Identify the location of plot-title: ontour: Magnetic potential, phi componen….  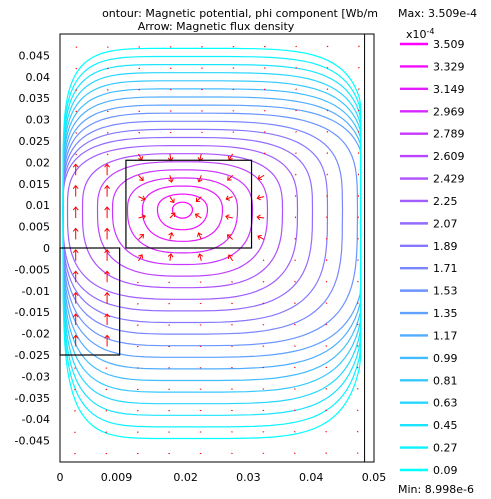
(240, 13).